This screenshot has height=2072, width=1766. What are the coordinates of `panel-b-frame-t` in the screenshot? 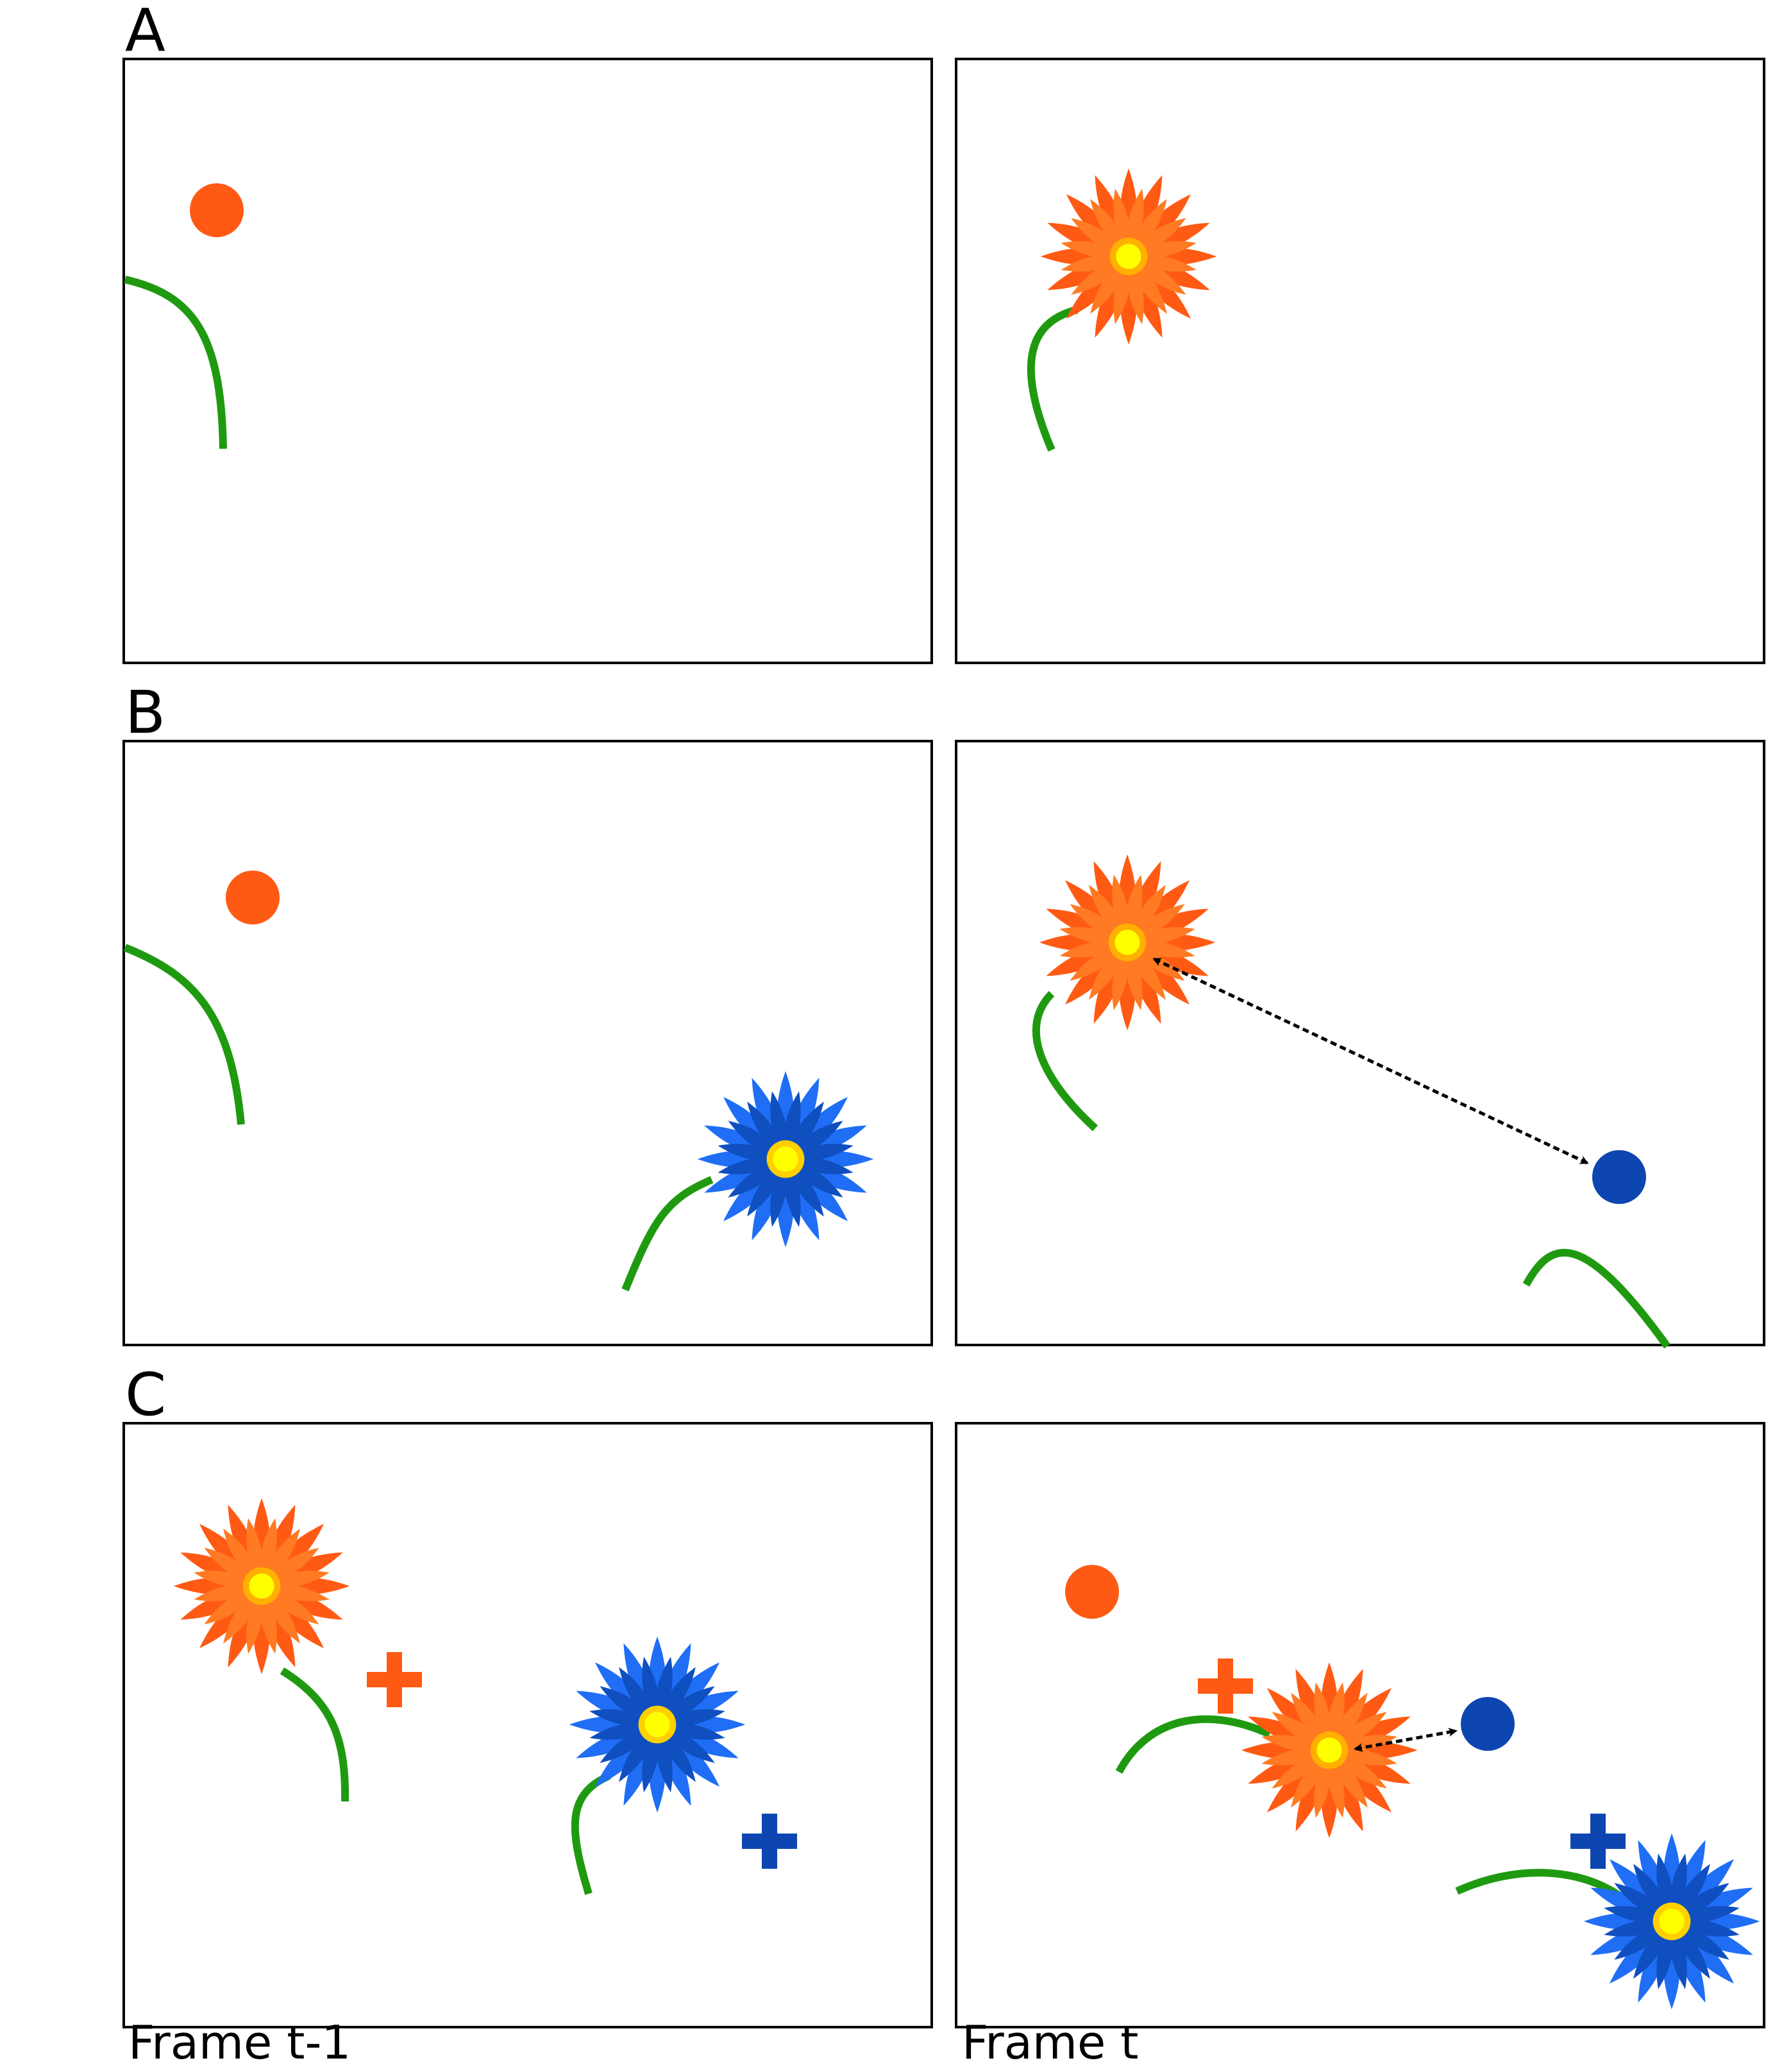 It's located at (1360, 1043).